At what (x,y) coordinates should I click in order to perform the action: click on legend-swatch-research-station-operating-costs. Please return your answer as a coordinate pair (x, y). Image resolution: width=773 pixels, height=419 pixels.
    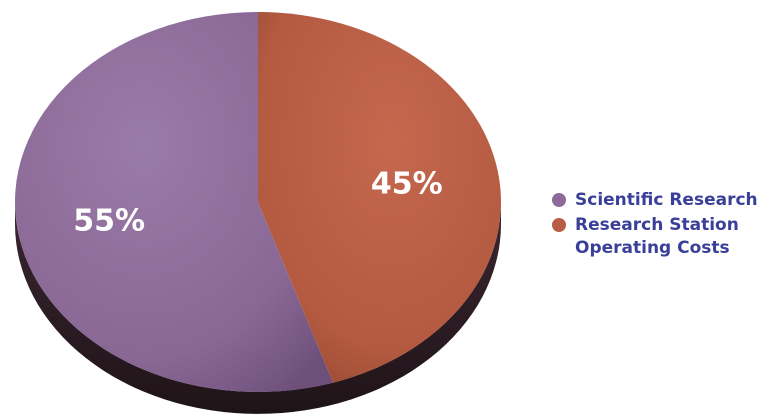
    Looking at the image, I should click on (559, 225).